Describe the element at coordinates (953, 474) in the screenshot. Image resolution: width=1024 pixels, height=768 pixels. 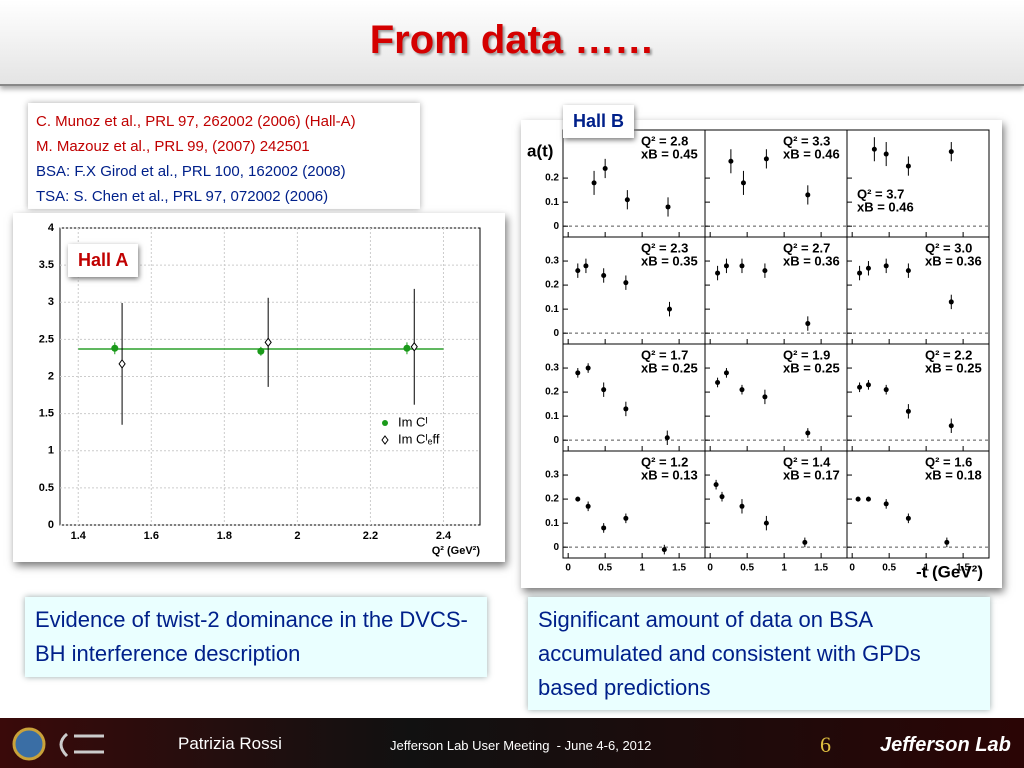
I see `panel-xb: xB = 0.18` at that location.